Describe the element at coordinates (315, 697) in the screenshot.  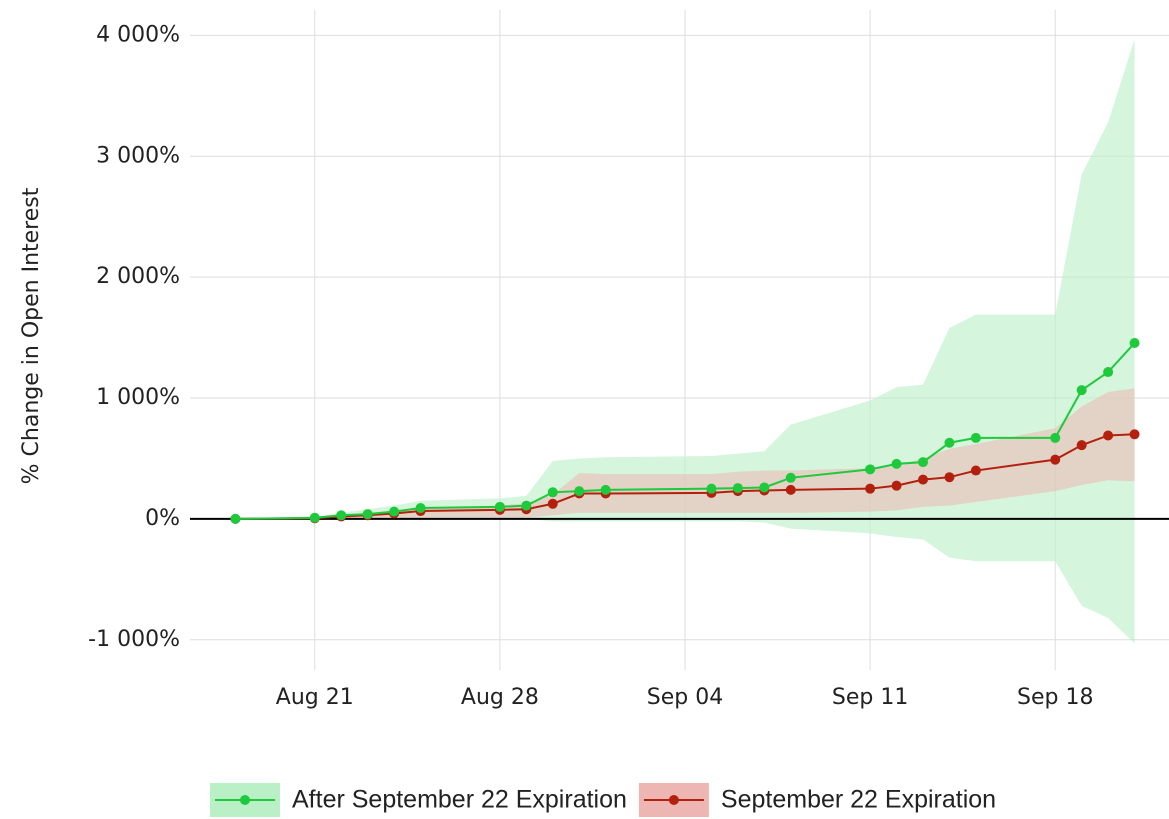
I see `x-tick-label: Aug 21` at that location.